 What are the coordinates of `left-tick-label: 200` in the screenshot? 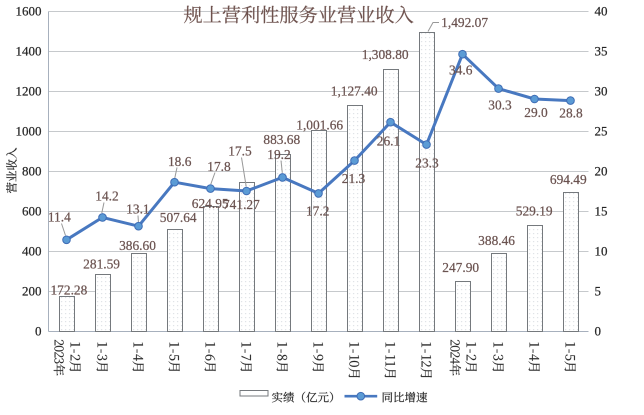 It's located at (32, 290).